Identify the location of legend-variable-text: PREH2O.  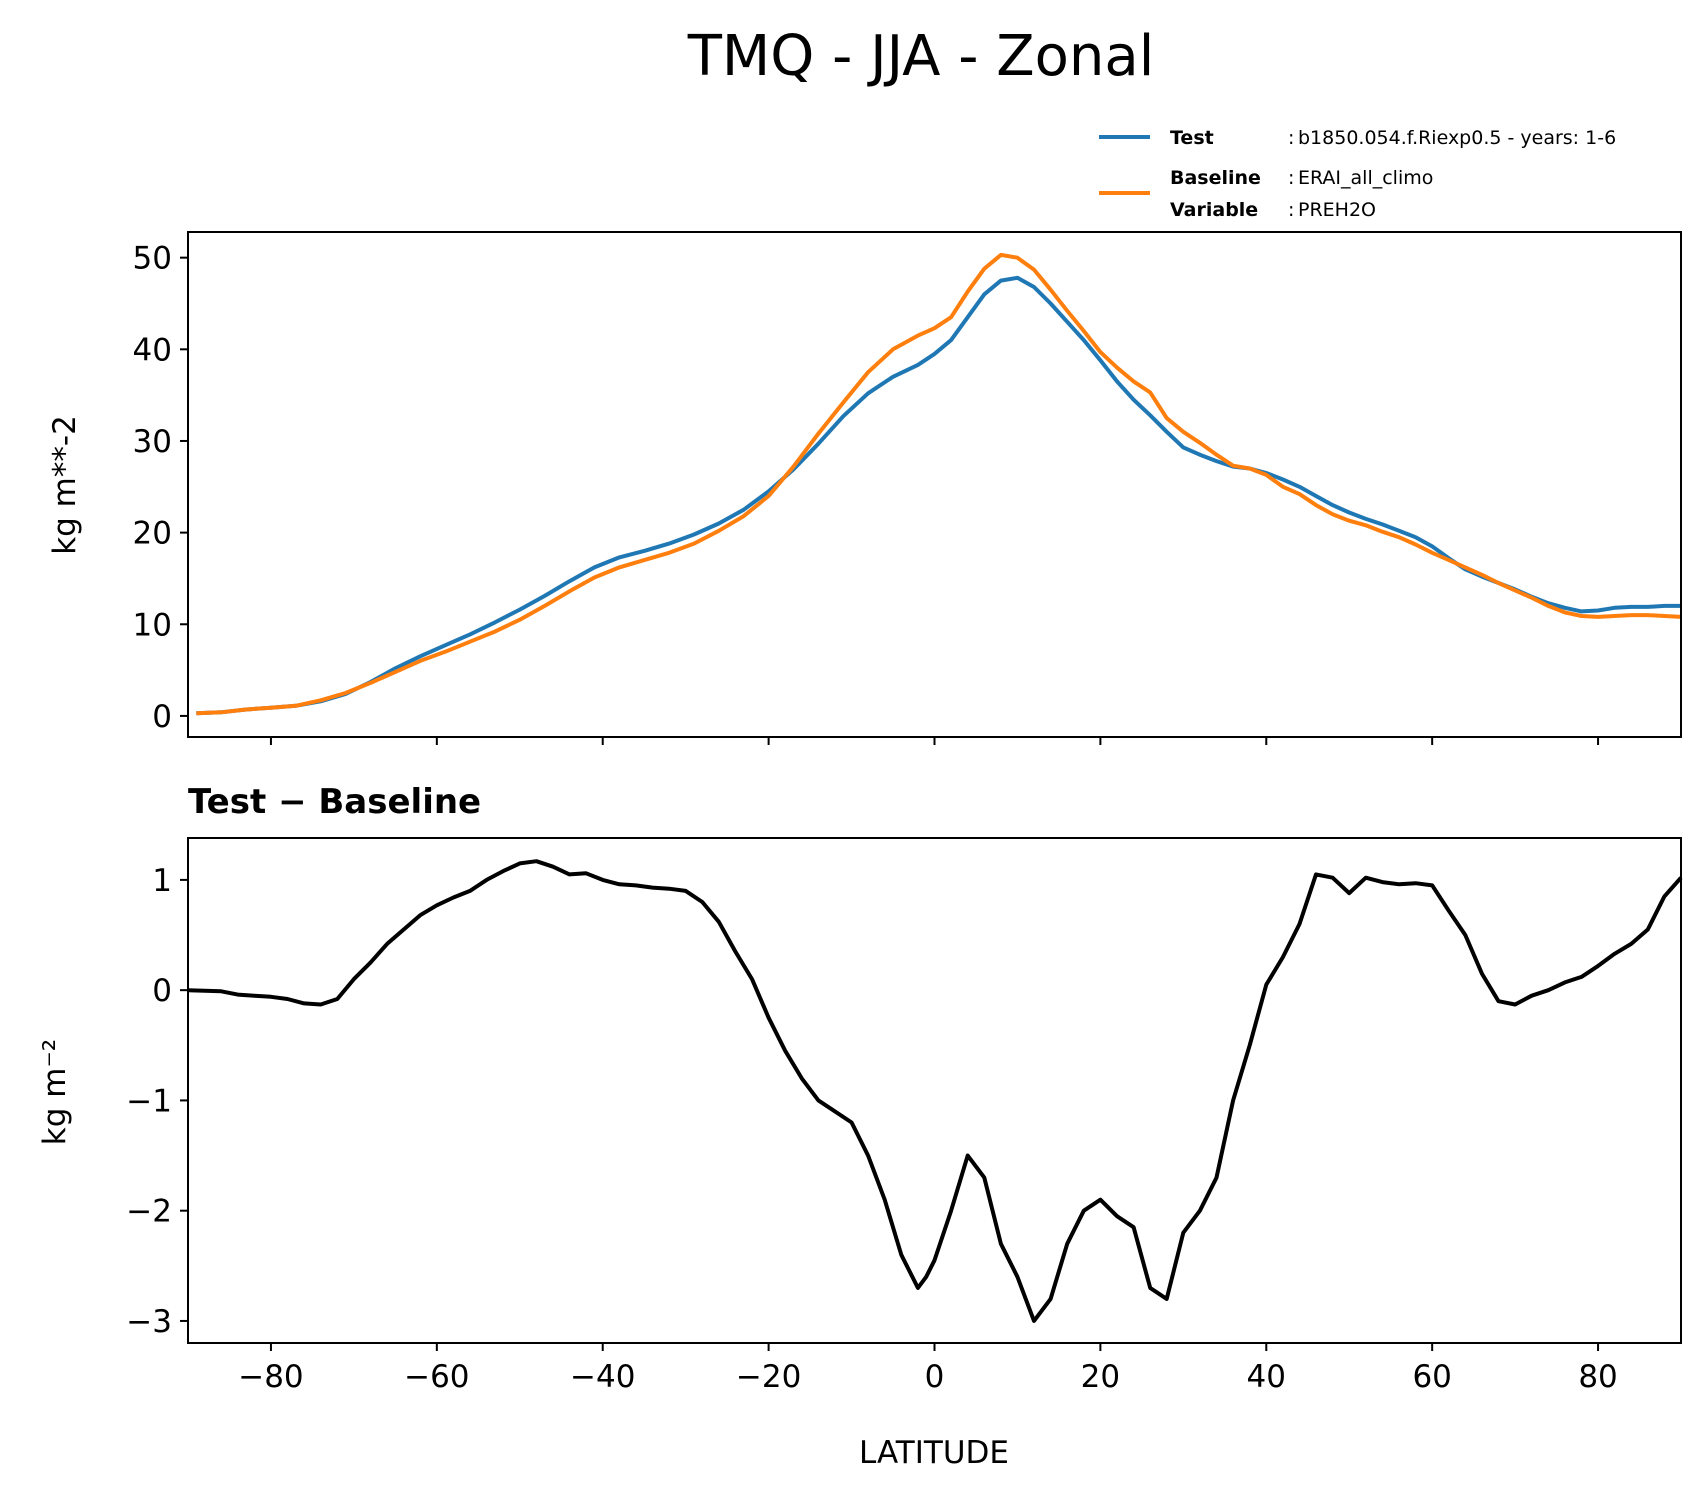
(1337, 210).